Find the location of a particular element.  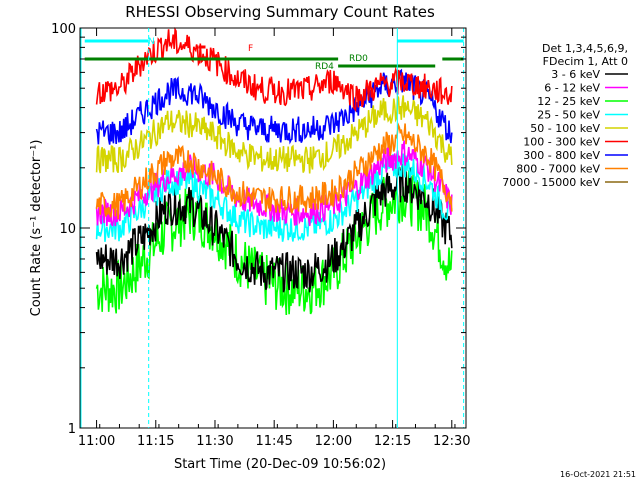

legend-header: FDecim 1, Att 0 is located at coordinates (585, 61).